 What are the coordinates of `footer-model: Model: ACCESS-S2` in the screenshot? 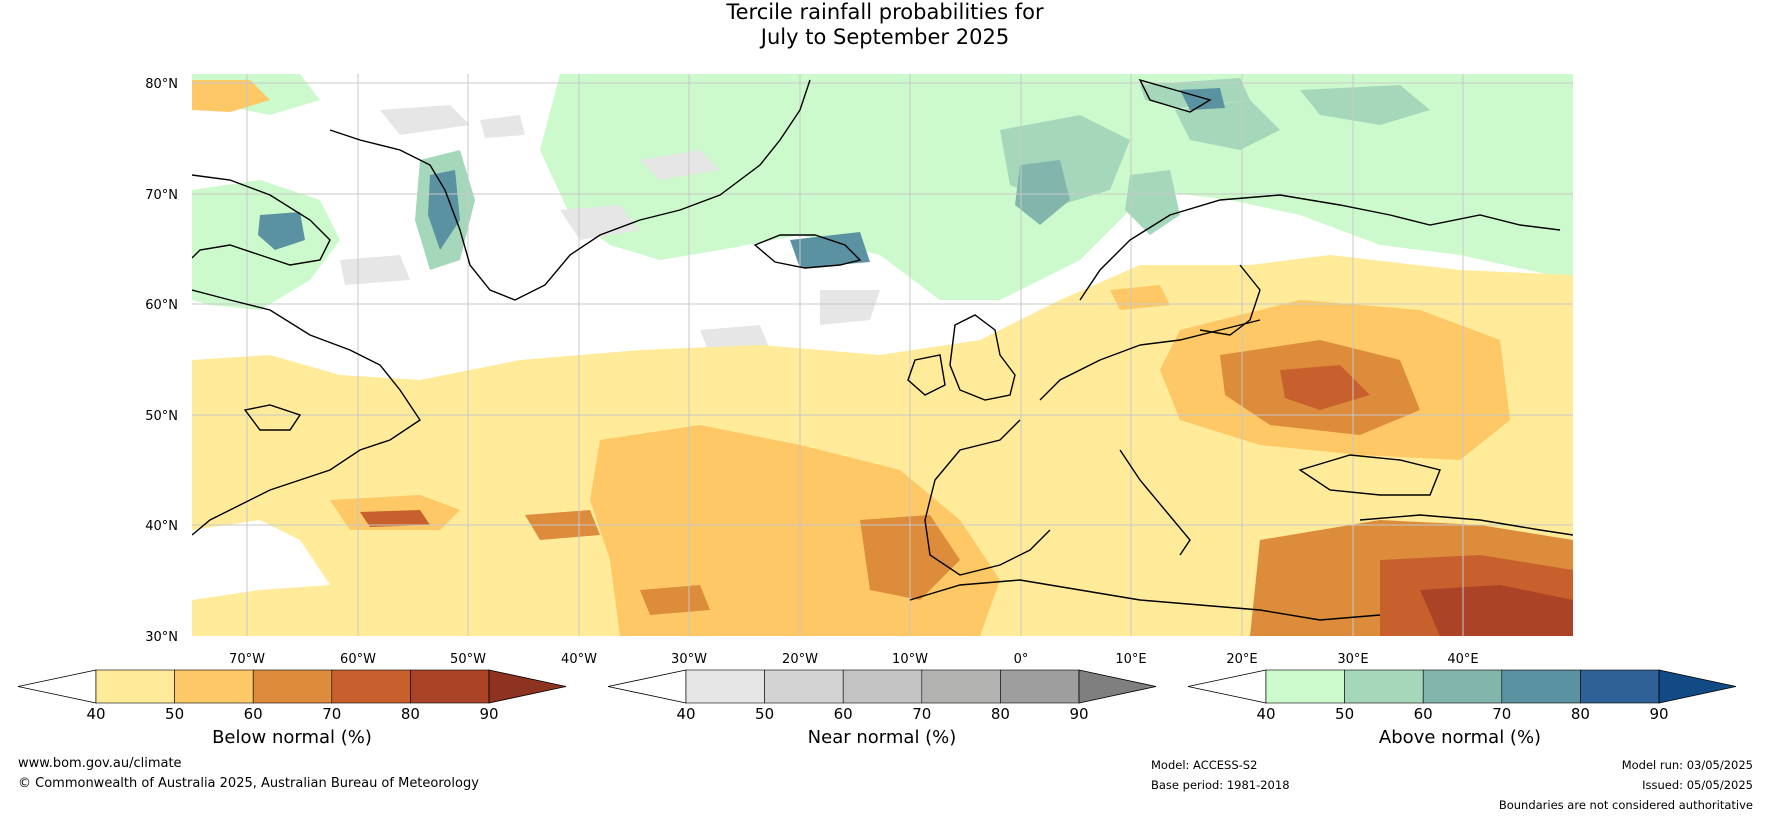 It's located at (1204, 765).